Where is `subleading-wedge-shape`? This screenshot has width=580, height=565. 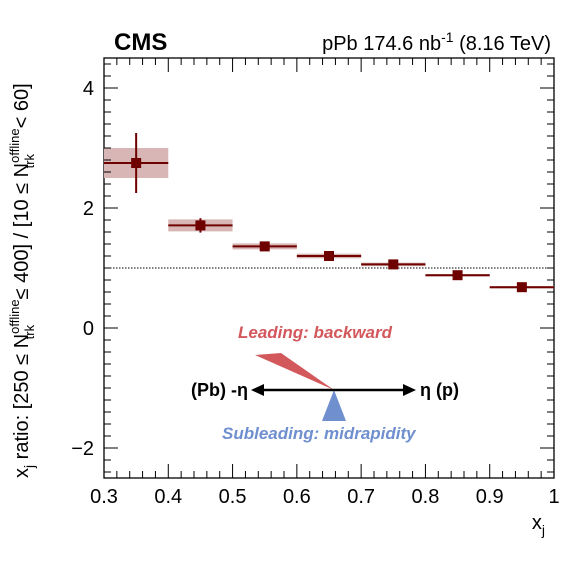 subleading-wedge-shape is located at coordinates (334, 405).